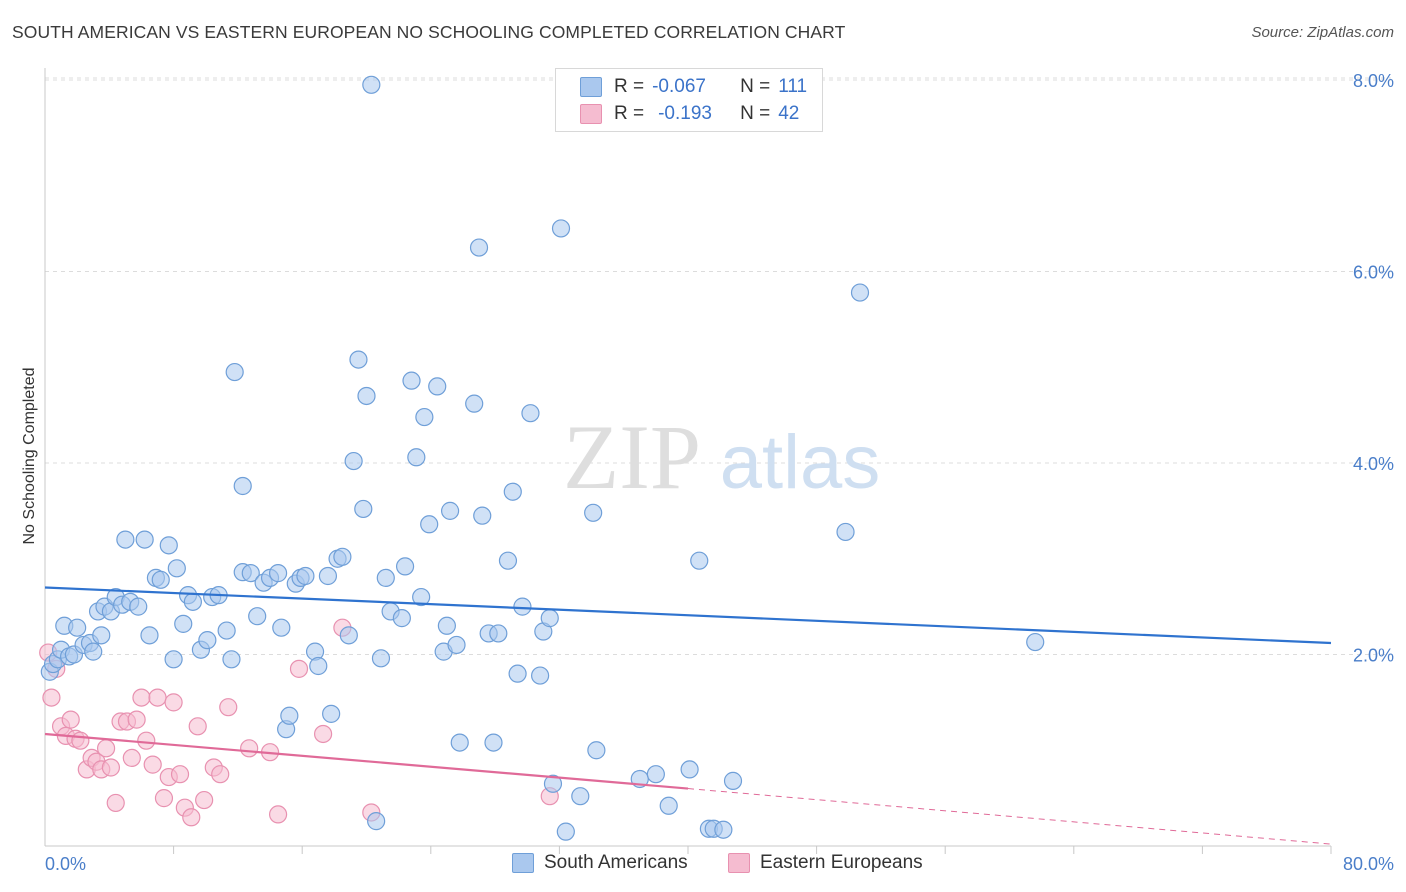  Describe the element at coordinates (1373, 81) in the screenshot. I see `y-tick-label: 8.0%` at that location.